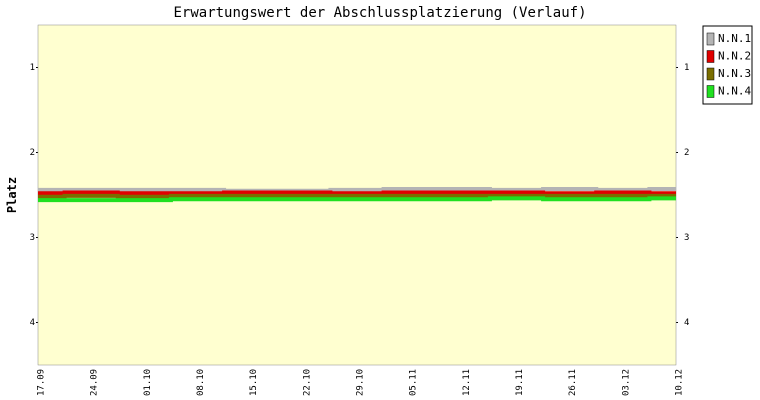 This screenshot has width=760, height=400. I want to click on y-axis-label: Platz, so click(12, 195).